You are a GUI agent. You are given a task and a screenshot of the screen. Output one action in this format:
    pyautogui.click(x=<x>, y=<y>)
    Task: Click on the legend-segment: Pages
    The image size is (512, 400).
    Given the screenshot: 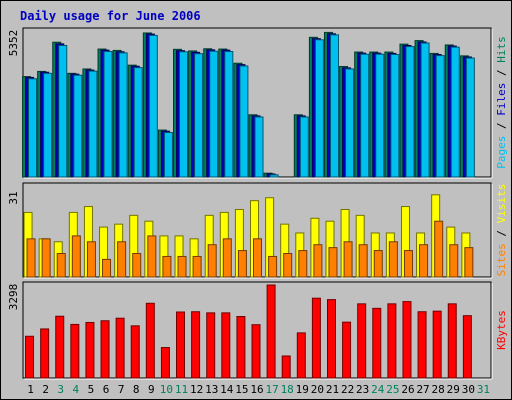 What is the action you would take?
    pyautogui.click(x=501, y=152)
    